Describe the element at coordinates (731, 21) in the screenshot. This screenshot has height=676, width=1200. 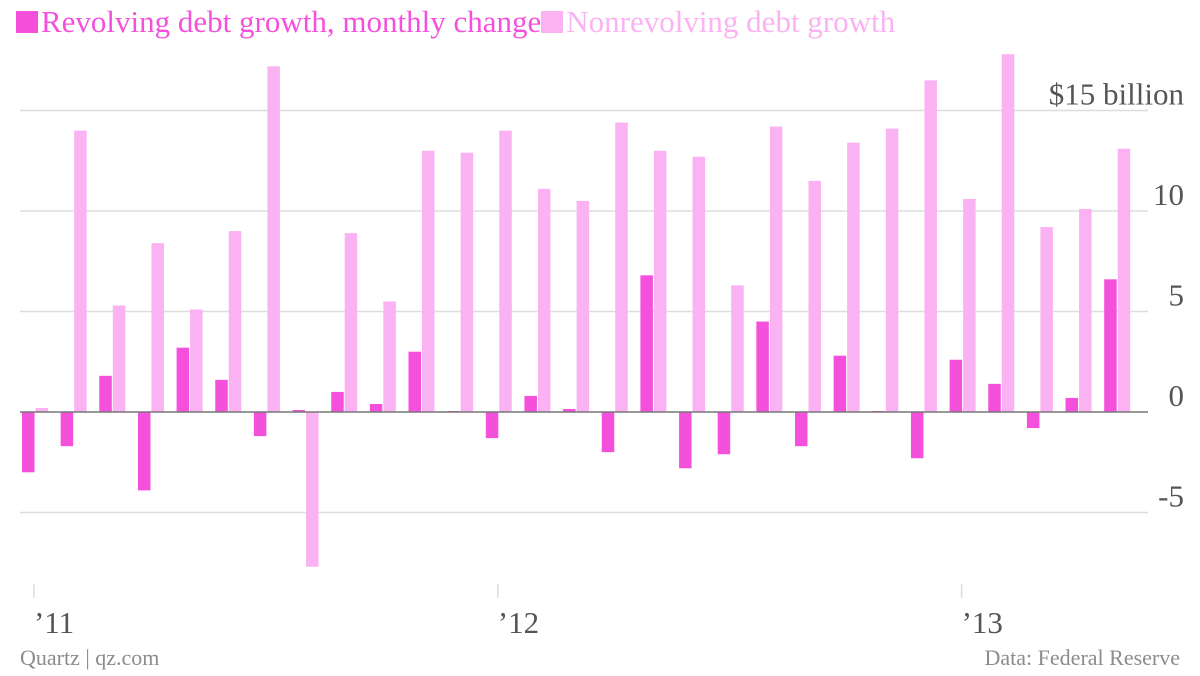
I see `legend-label-nonrevolving: Nonrevolving debt growth` at that location.